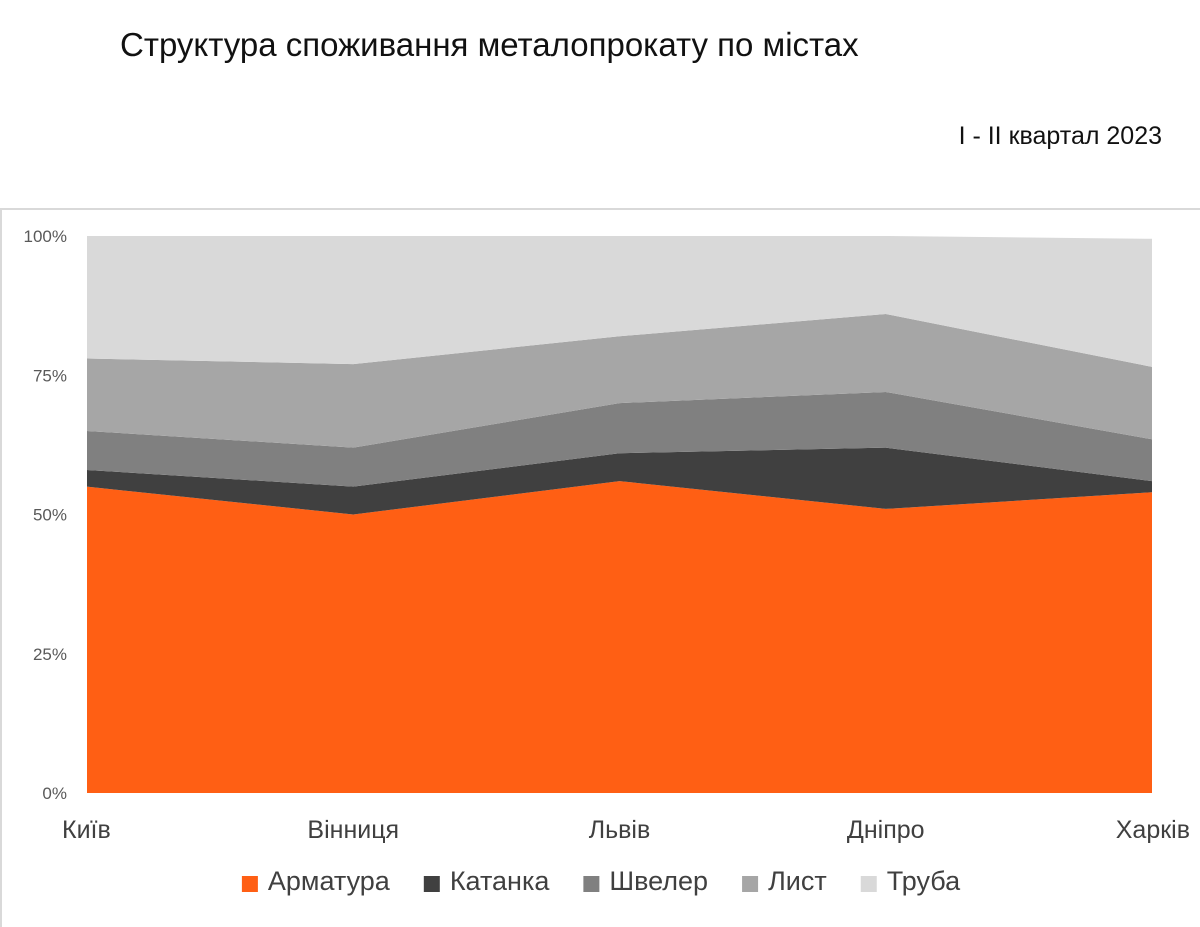 Image resolution: width=1200 pixels, height=927 pixels. Describe the element at coordinates (86, 830) in the screenshot. I see `x-tick-label: Київ` at that location.